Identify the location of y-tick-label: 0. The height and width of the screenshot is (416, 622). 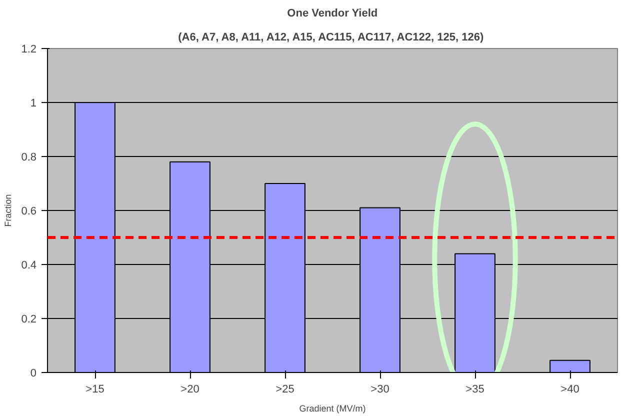
(33, 374).